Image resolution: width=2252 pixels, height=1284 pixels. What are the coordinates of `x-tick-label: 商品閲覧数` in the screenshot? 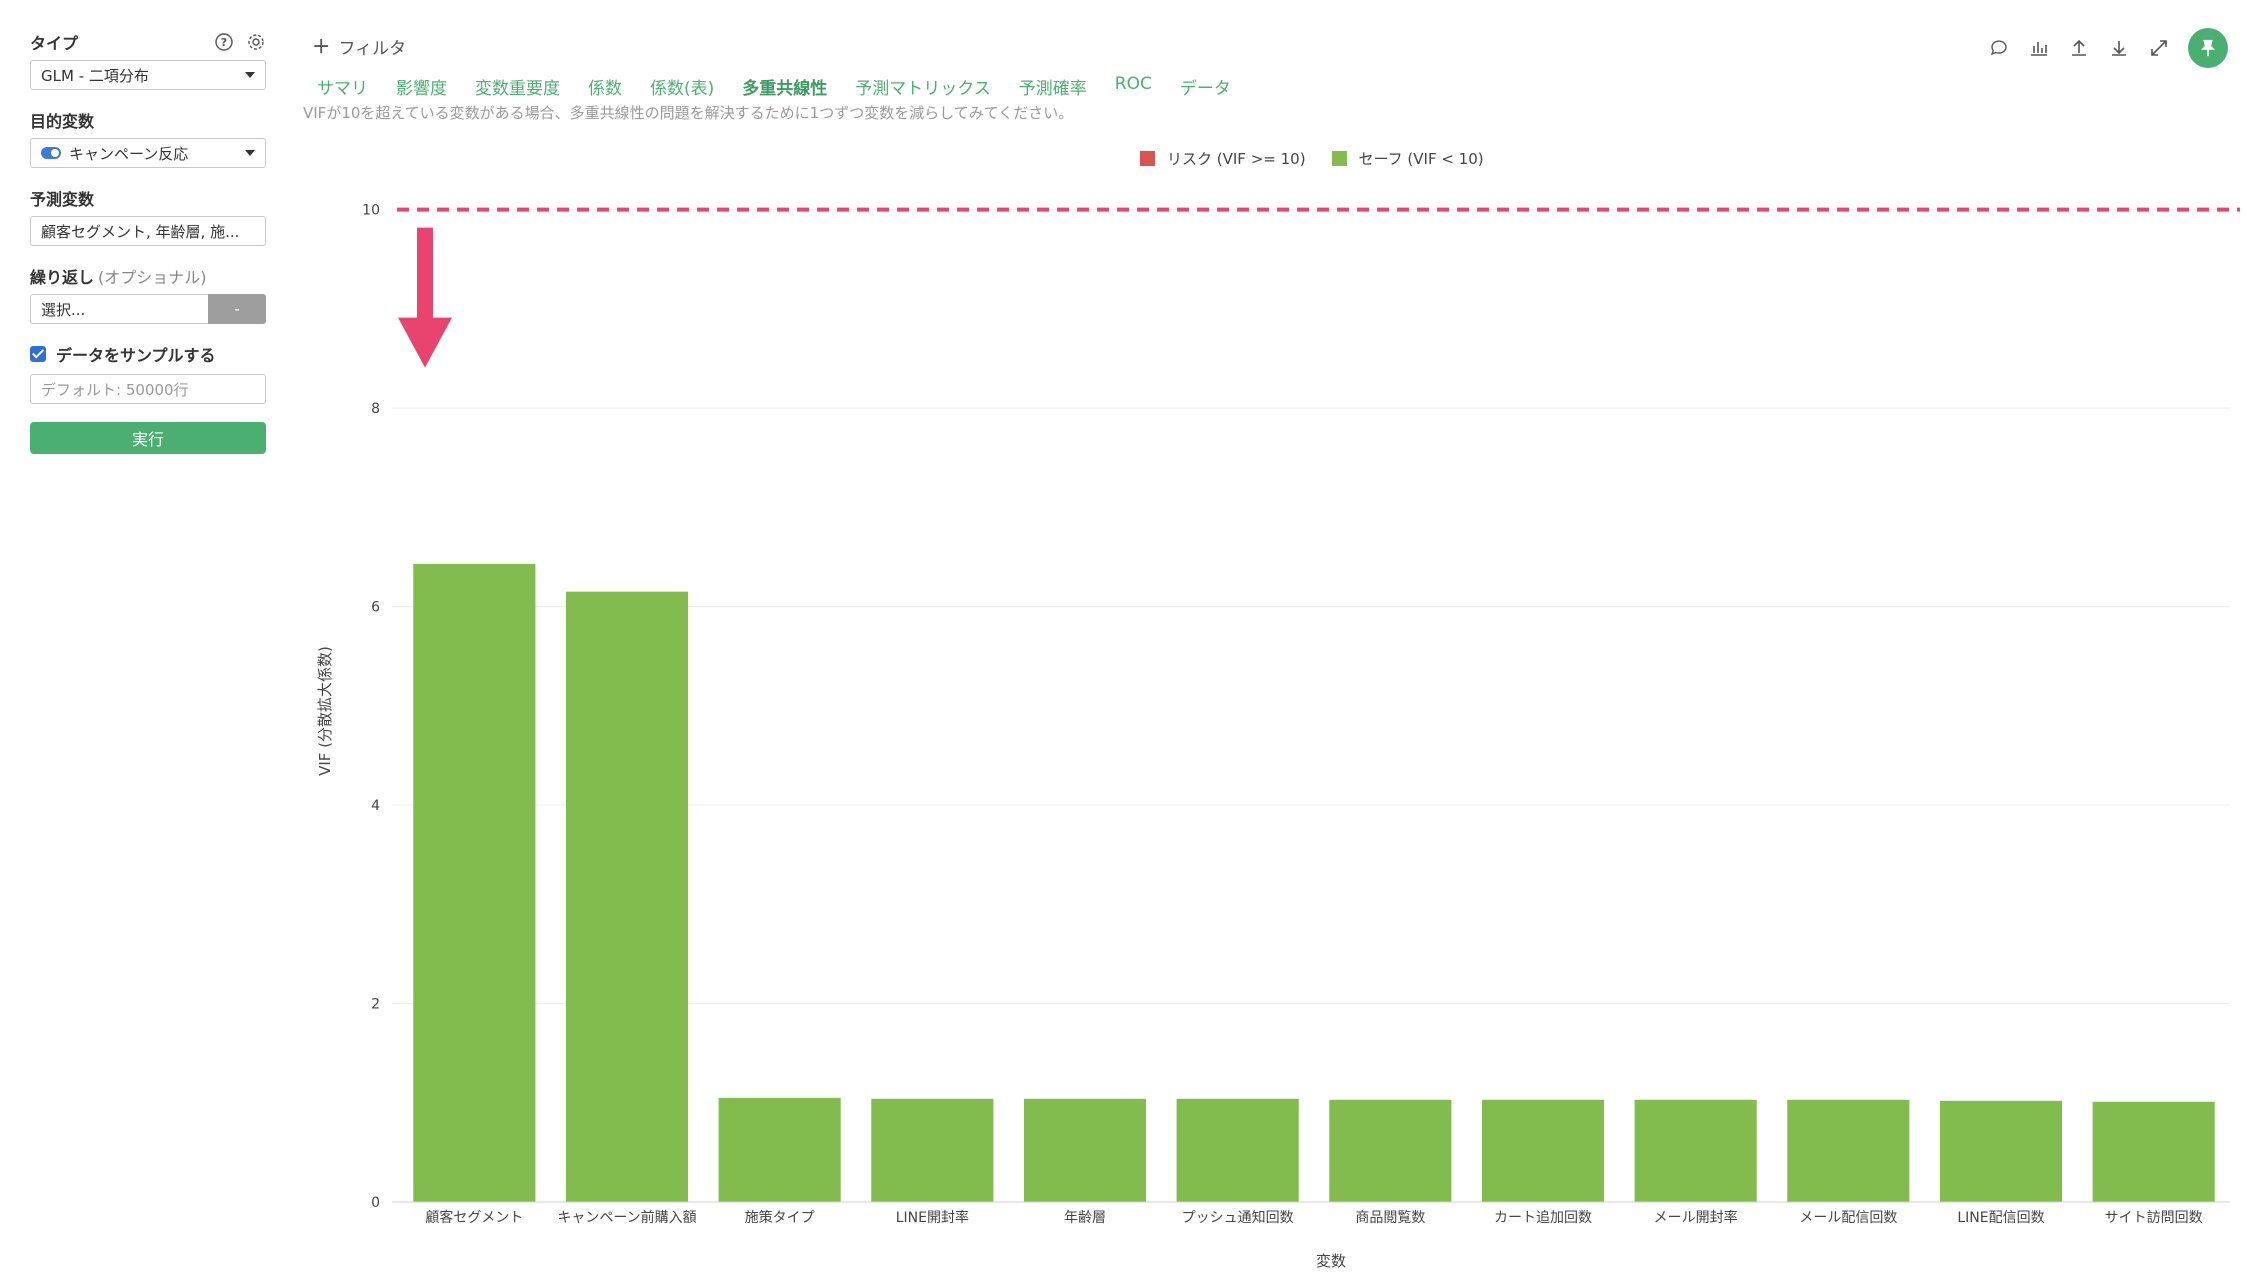 It's located at (1390, 1217).